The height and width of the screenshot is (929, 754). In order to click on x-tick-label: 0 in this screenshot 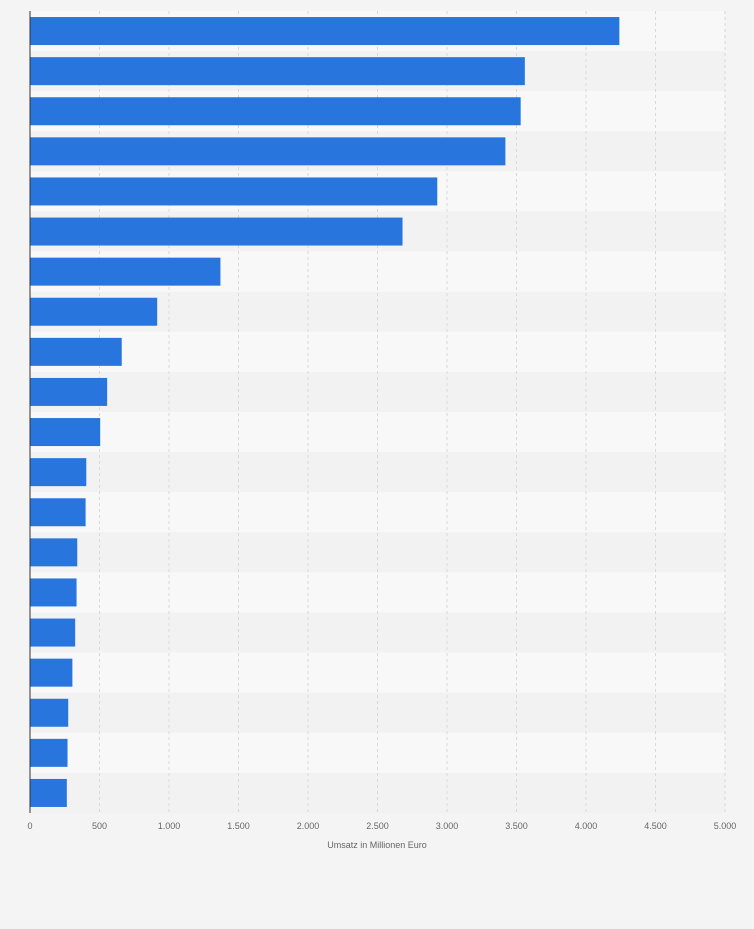, I will do `click(29, 826)`.